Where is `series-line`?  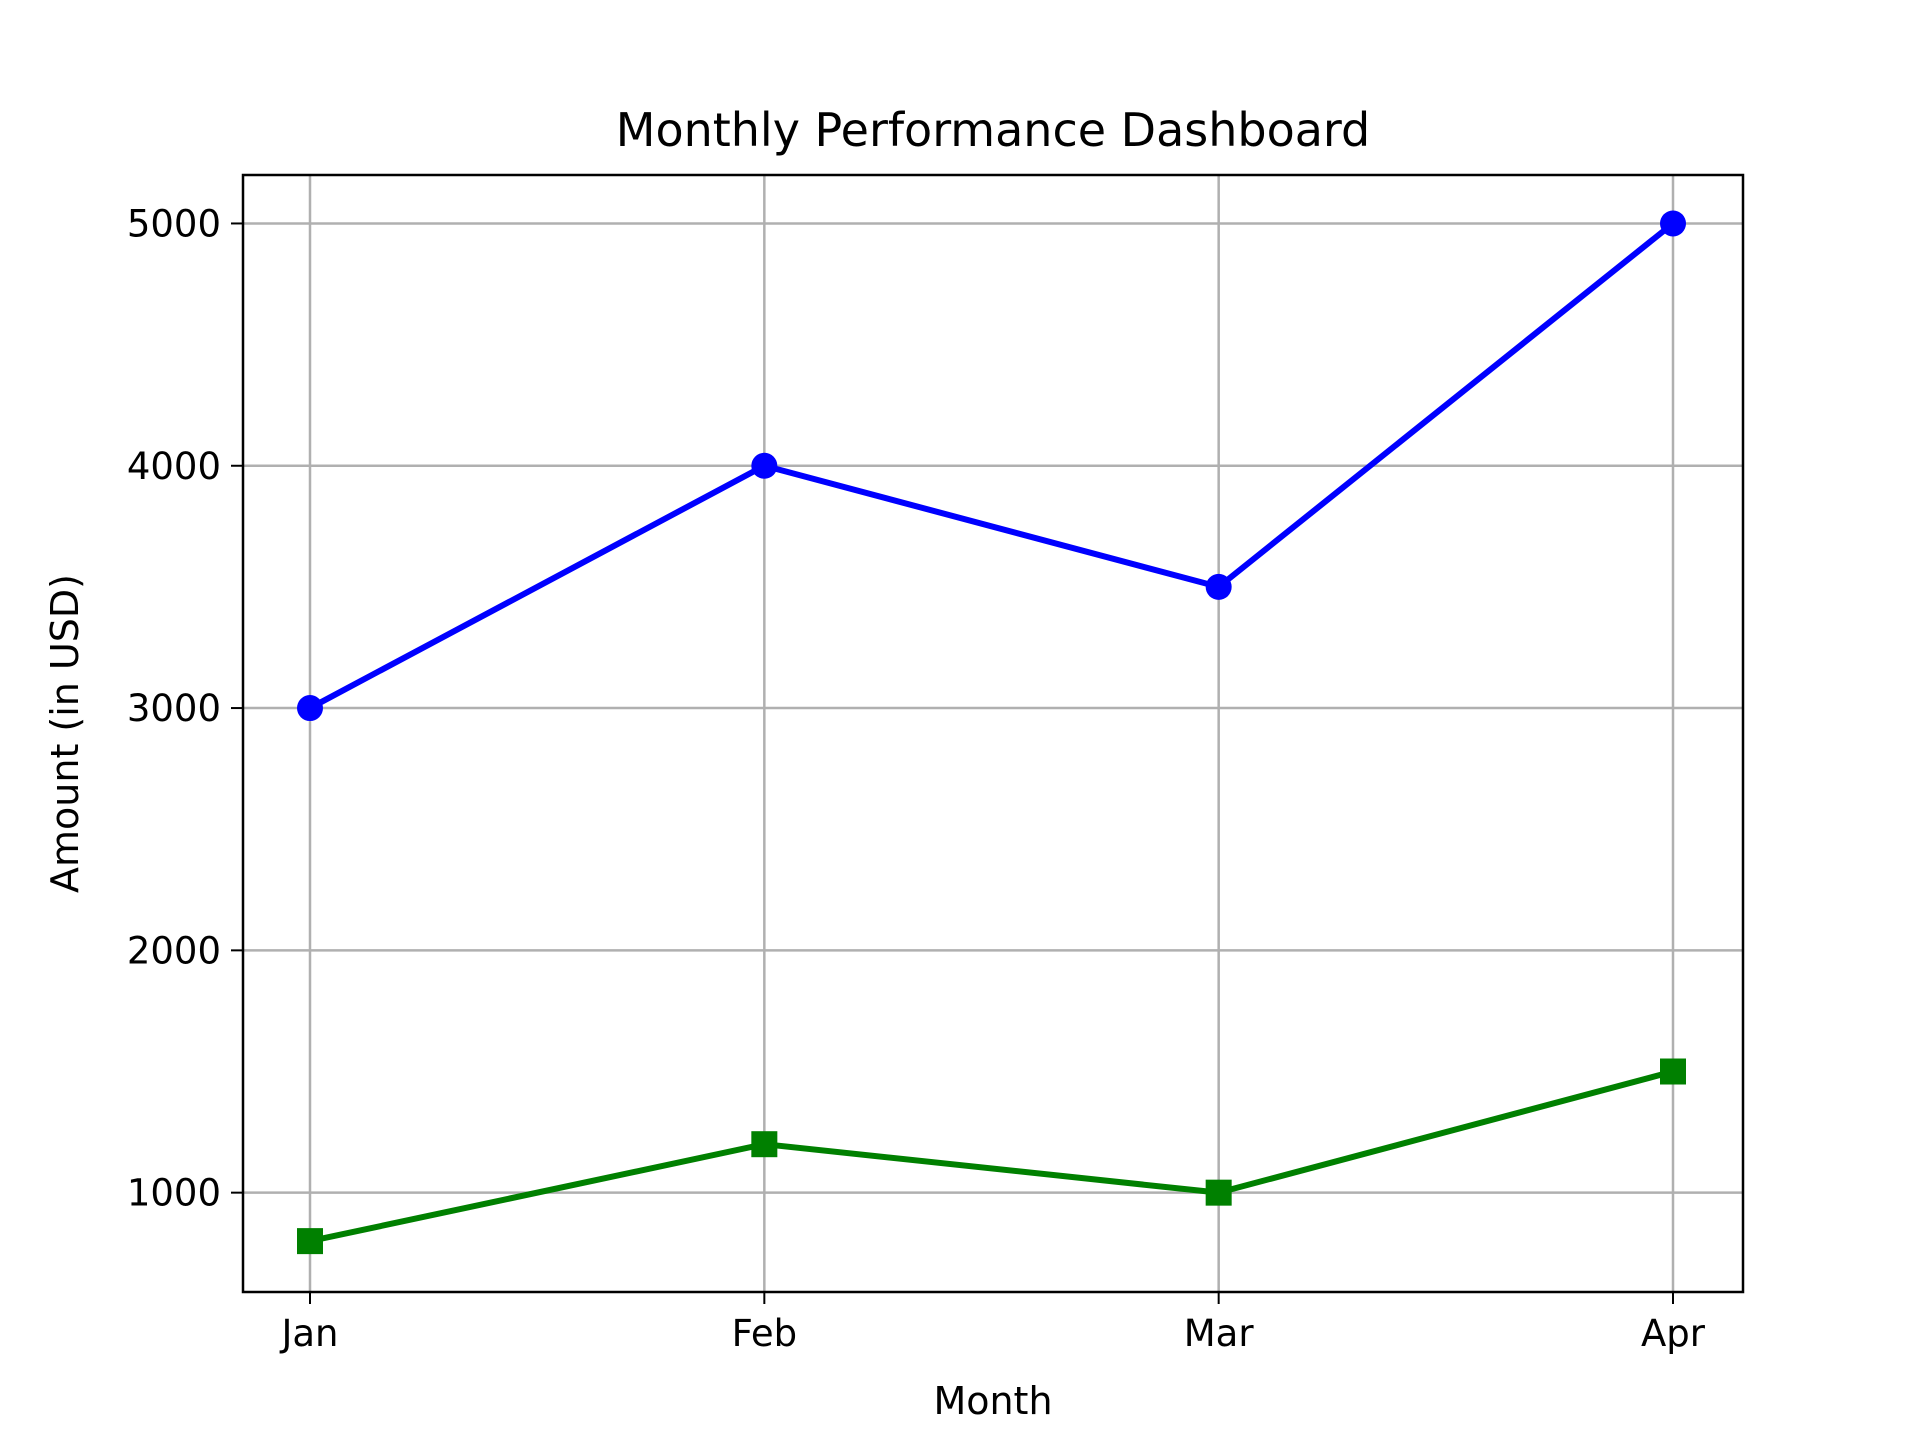 series-line is located at coordinates (991, 1156).